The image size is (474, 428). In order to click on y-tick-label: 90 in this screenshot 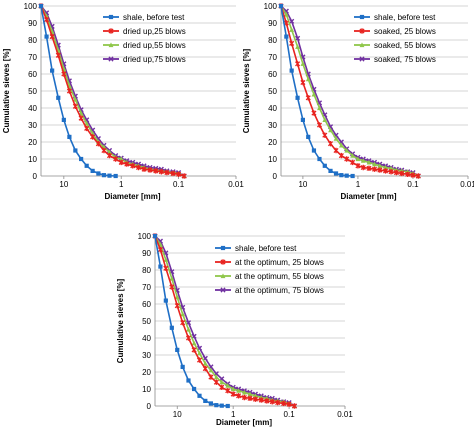, I will do `click(32, 23)`.